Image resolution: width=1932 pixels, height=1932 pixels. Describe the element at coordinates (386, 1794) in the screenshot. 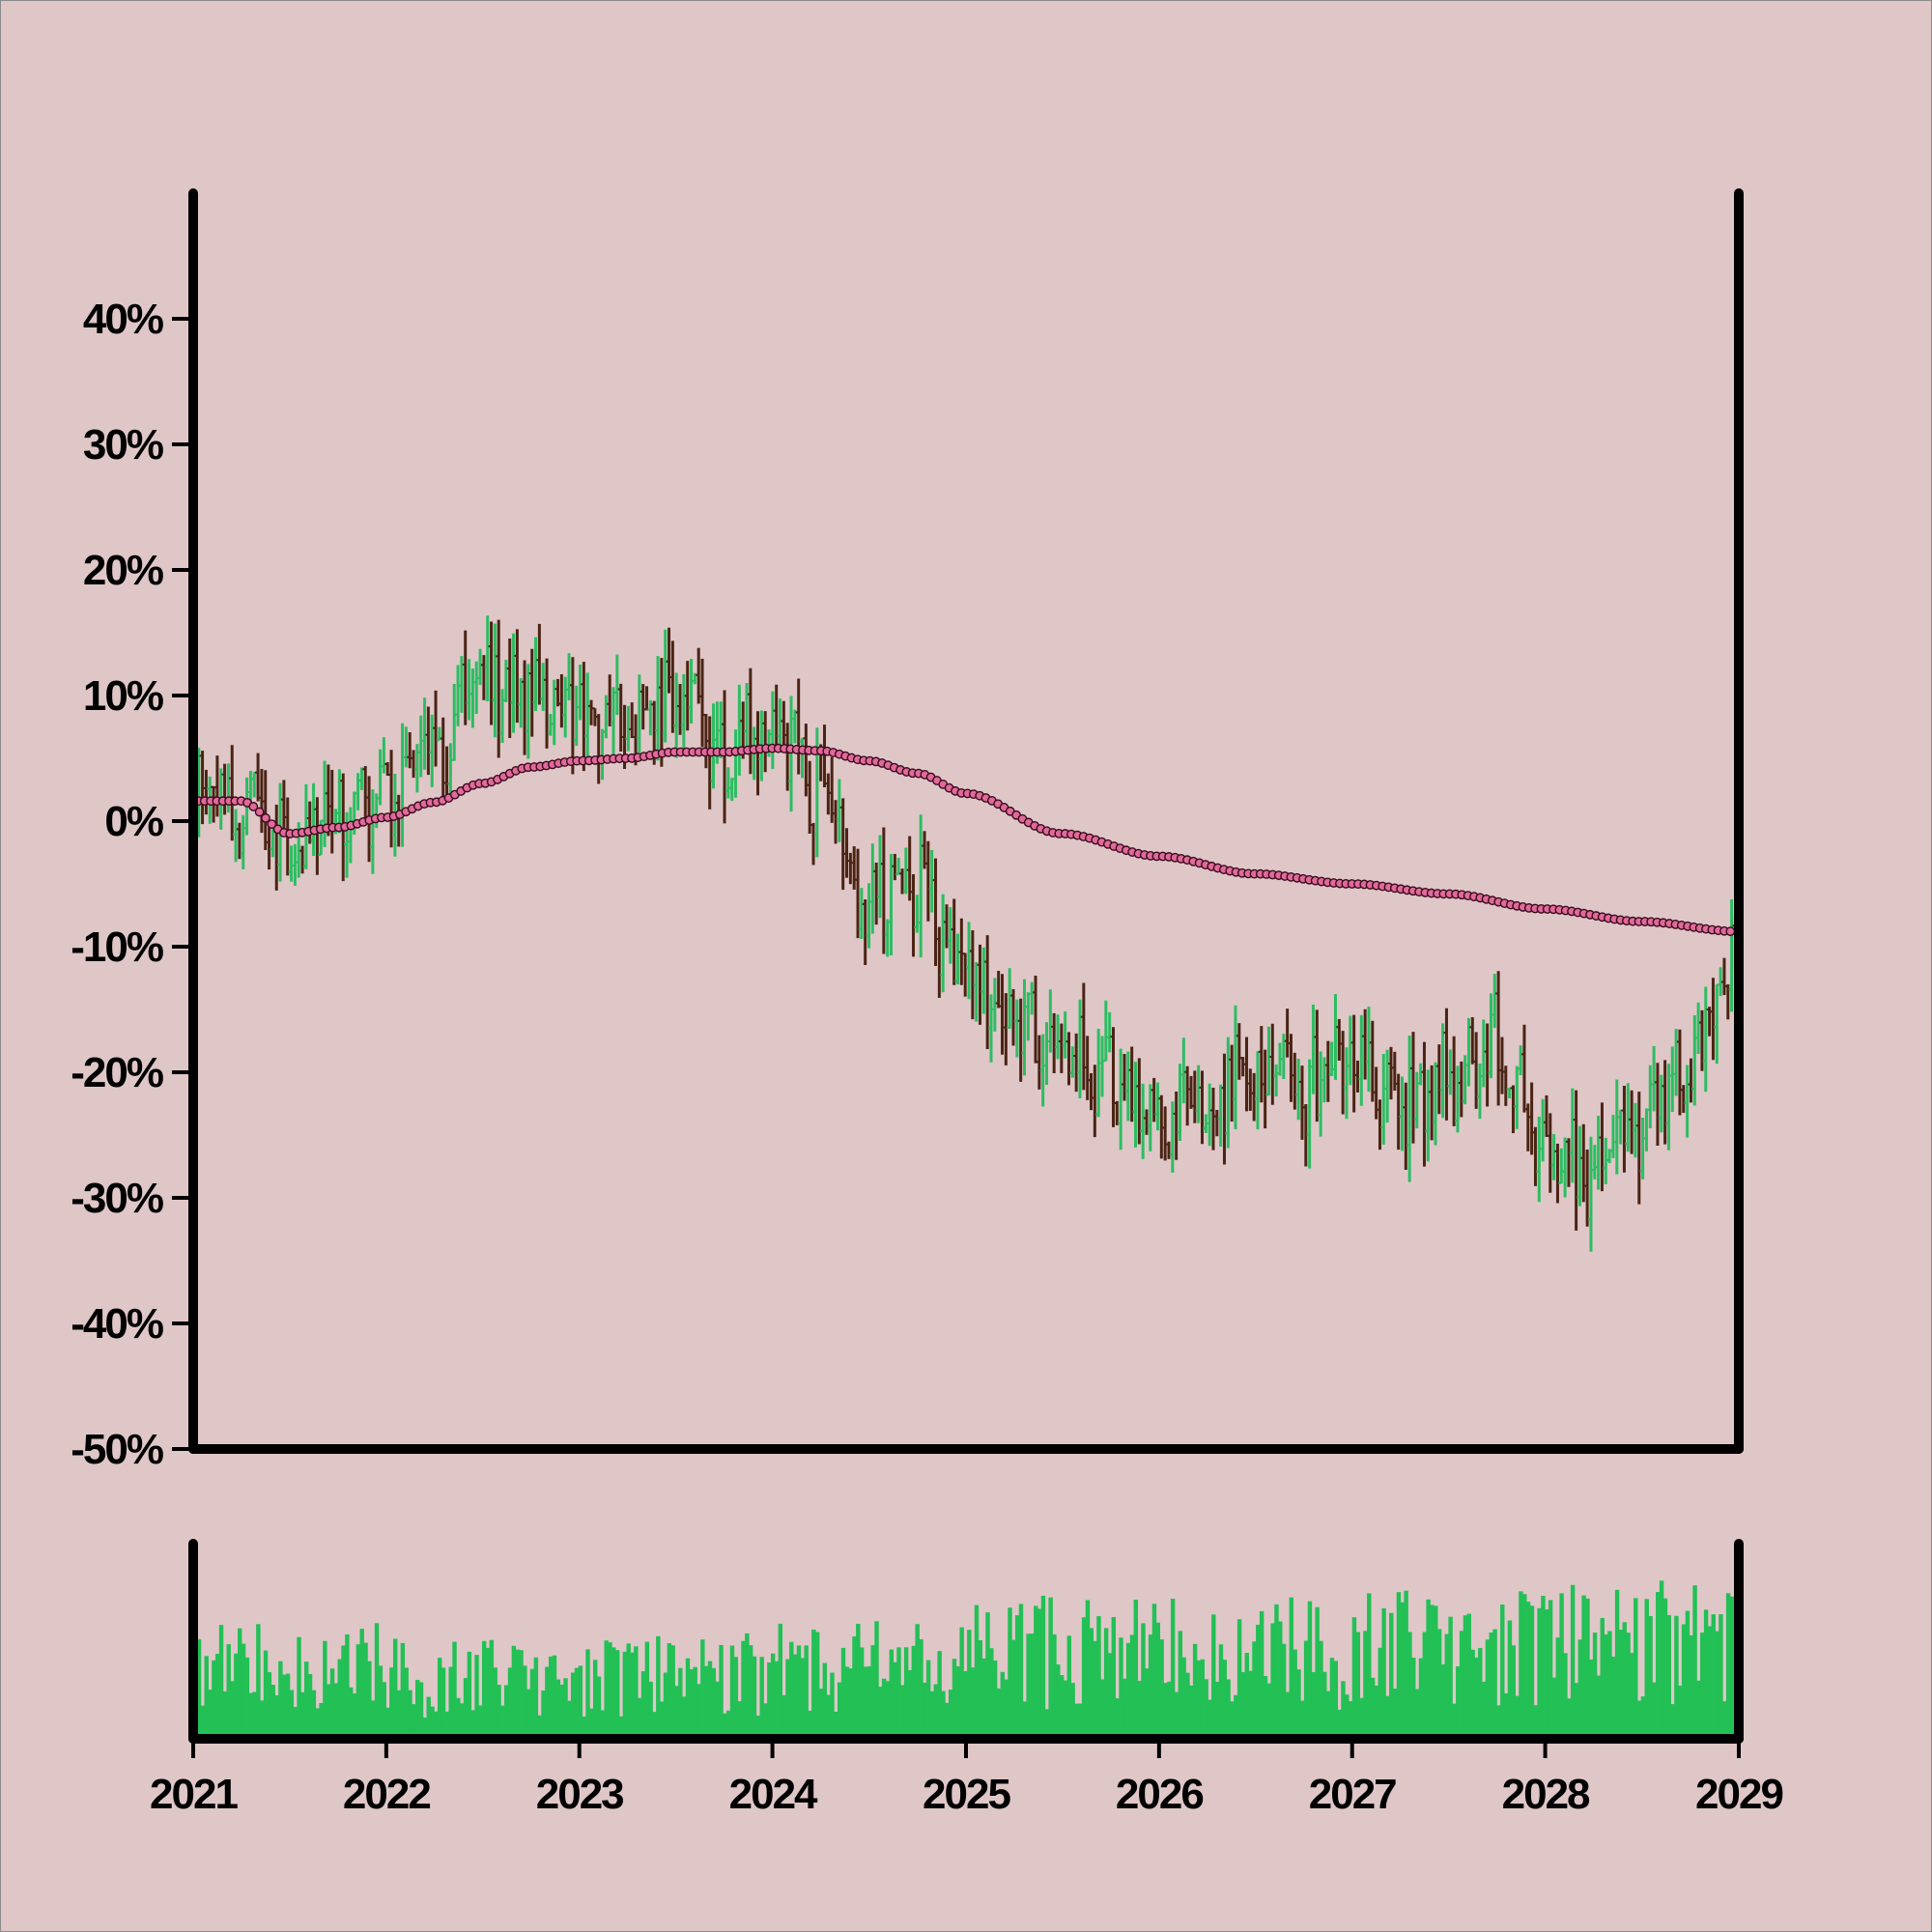

I see `x-tick-label: 2022` at that location.